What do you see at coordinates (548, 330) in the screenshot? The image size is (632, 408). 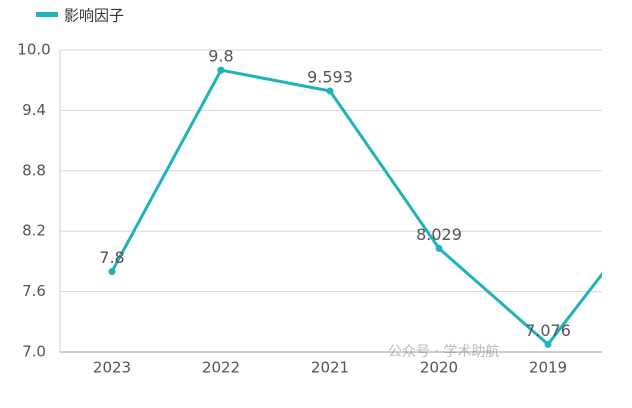 I see `data-label: 7.076` at bounding box center [548, 330].